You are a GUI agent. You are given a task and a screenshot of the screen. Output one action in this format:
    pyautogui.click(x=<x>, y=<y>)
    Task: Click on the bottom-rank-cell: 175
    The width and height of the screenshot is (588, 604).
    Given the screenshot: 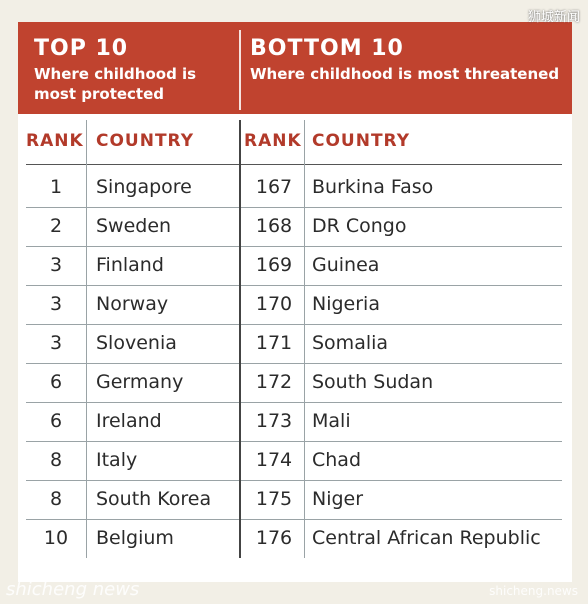 What is the action you would take?
    pyautogui.click(x=274, y=499)
    